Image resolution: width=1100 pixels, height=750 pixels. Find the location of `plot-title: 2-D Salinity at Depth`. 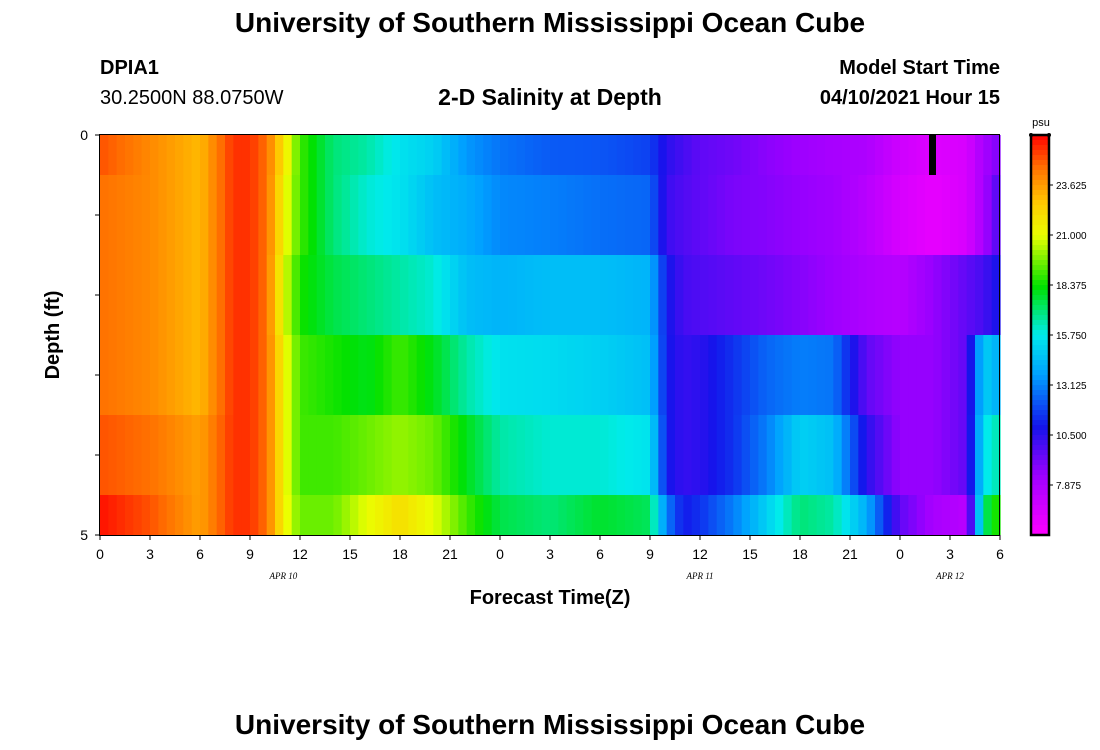

plot-title: 2-D Salinity at Depth is located at coordinates (550, 97).